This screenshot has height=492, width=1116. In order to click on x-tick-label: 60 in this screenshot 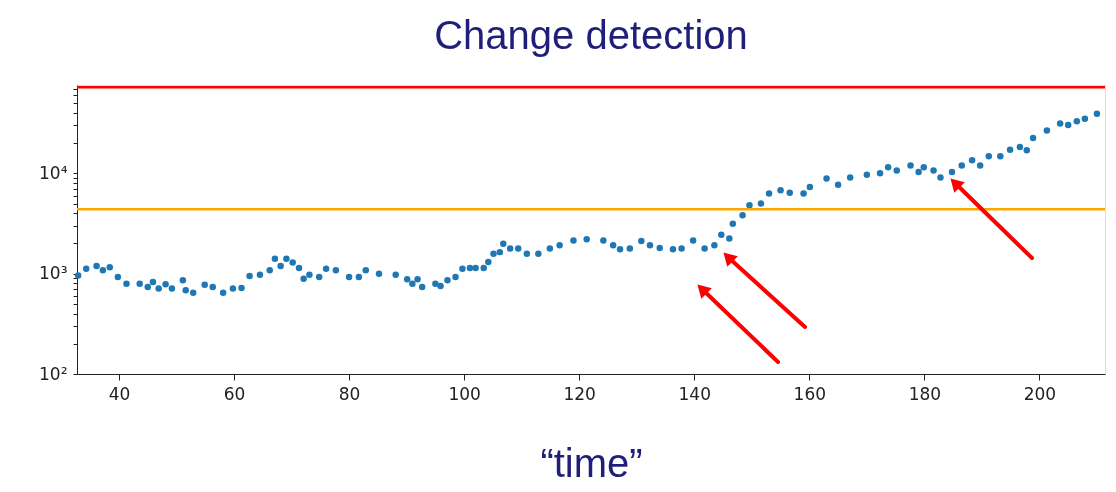, I will do `click(234, 393)`.